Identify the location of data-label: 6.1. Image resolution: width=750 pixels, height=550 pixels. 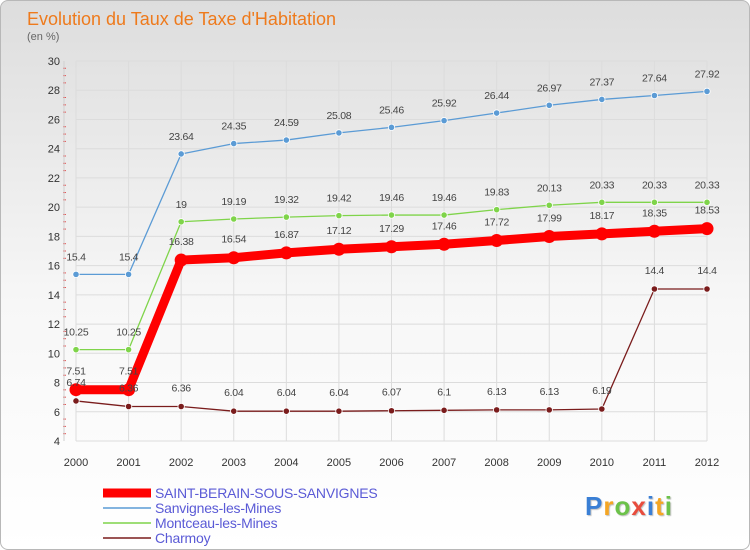
(444, 392).